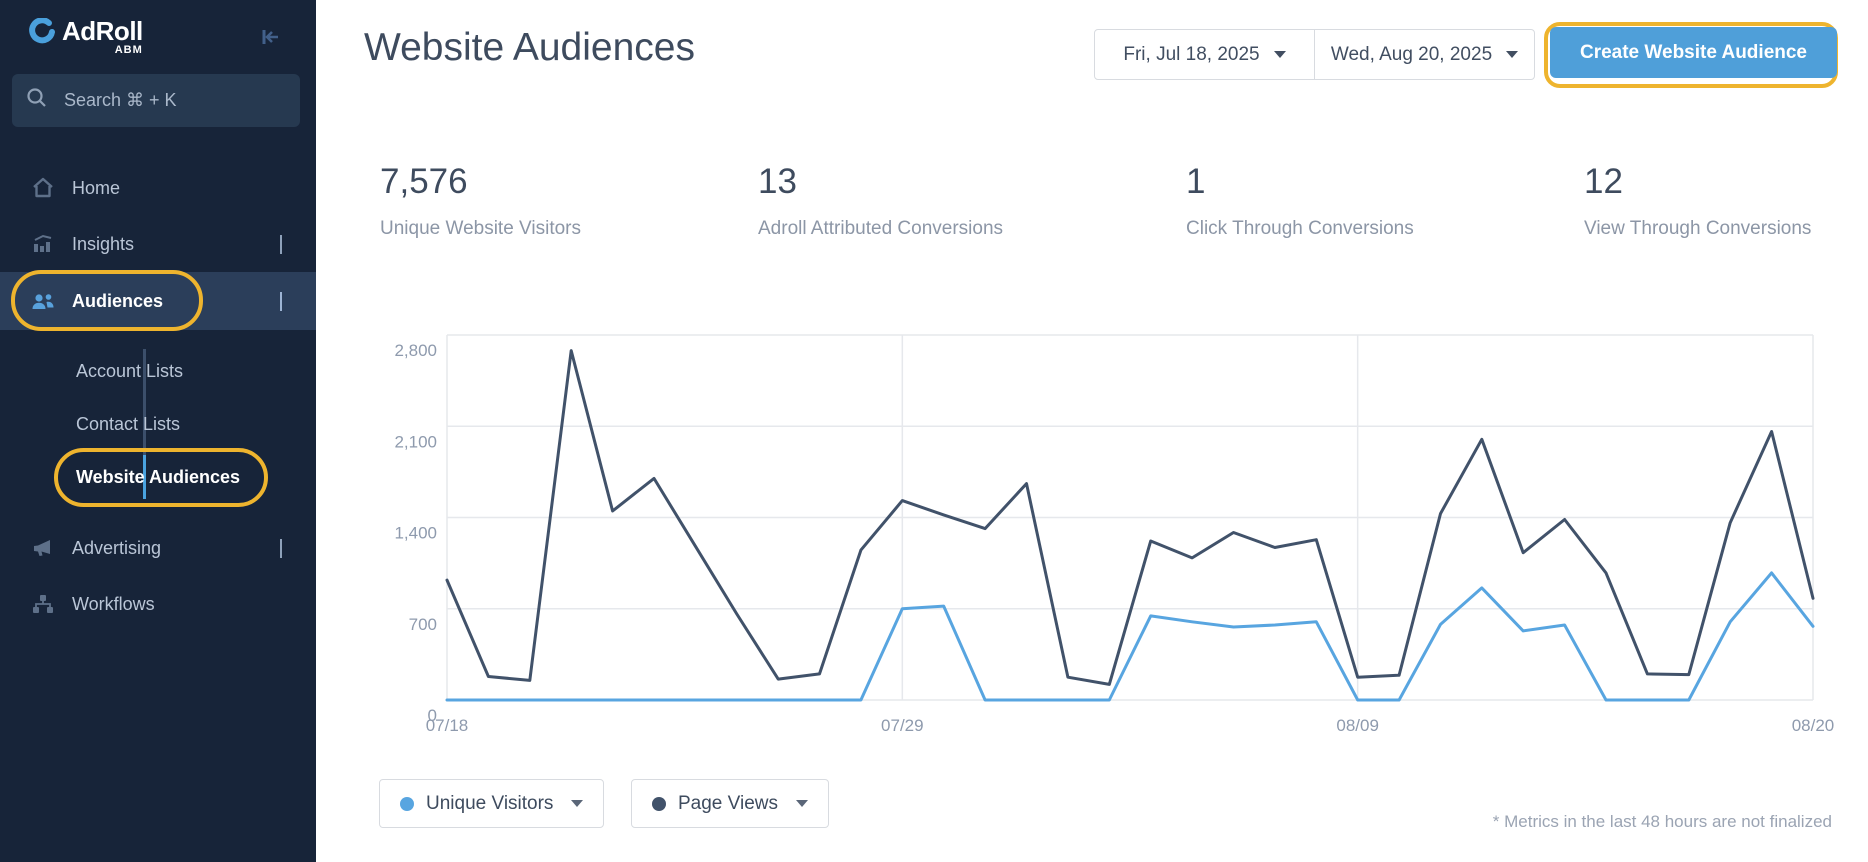  I want to click on unique-visitors-dot-icon, so click(407, 803).